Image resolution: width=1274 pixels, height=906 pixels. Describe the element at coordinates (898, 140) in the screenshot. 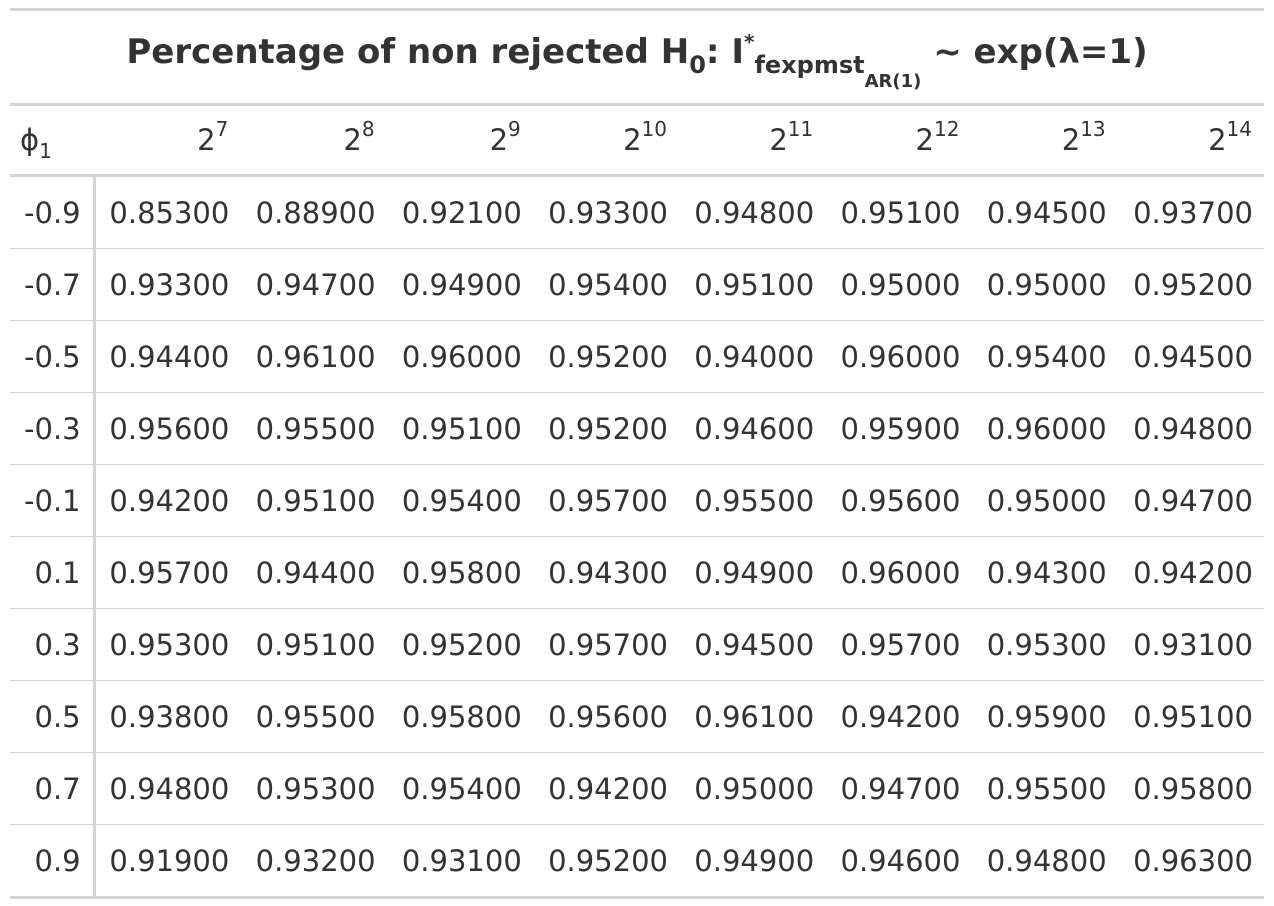

I see `column-header-2-12: 212` at that location.